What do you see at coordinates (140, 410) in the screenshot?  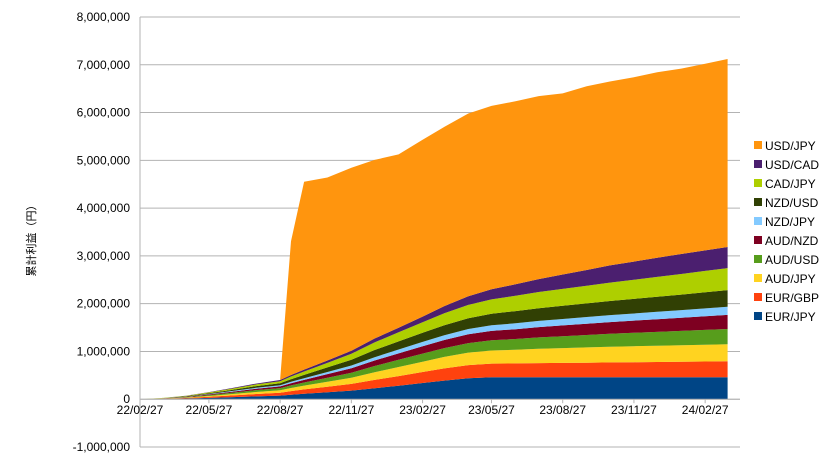 I see `x-tick-label: 22/02/27` at bounding box center [140, 410].